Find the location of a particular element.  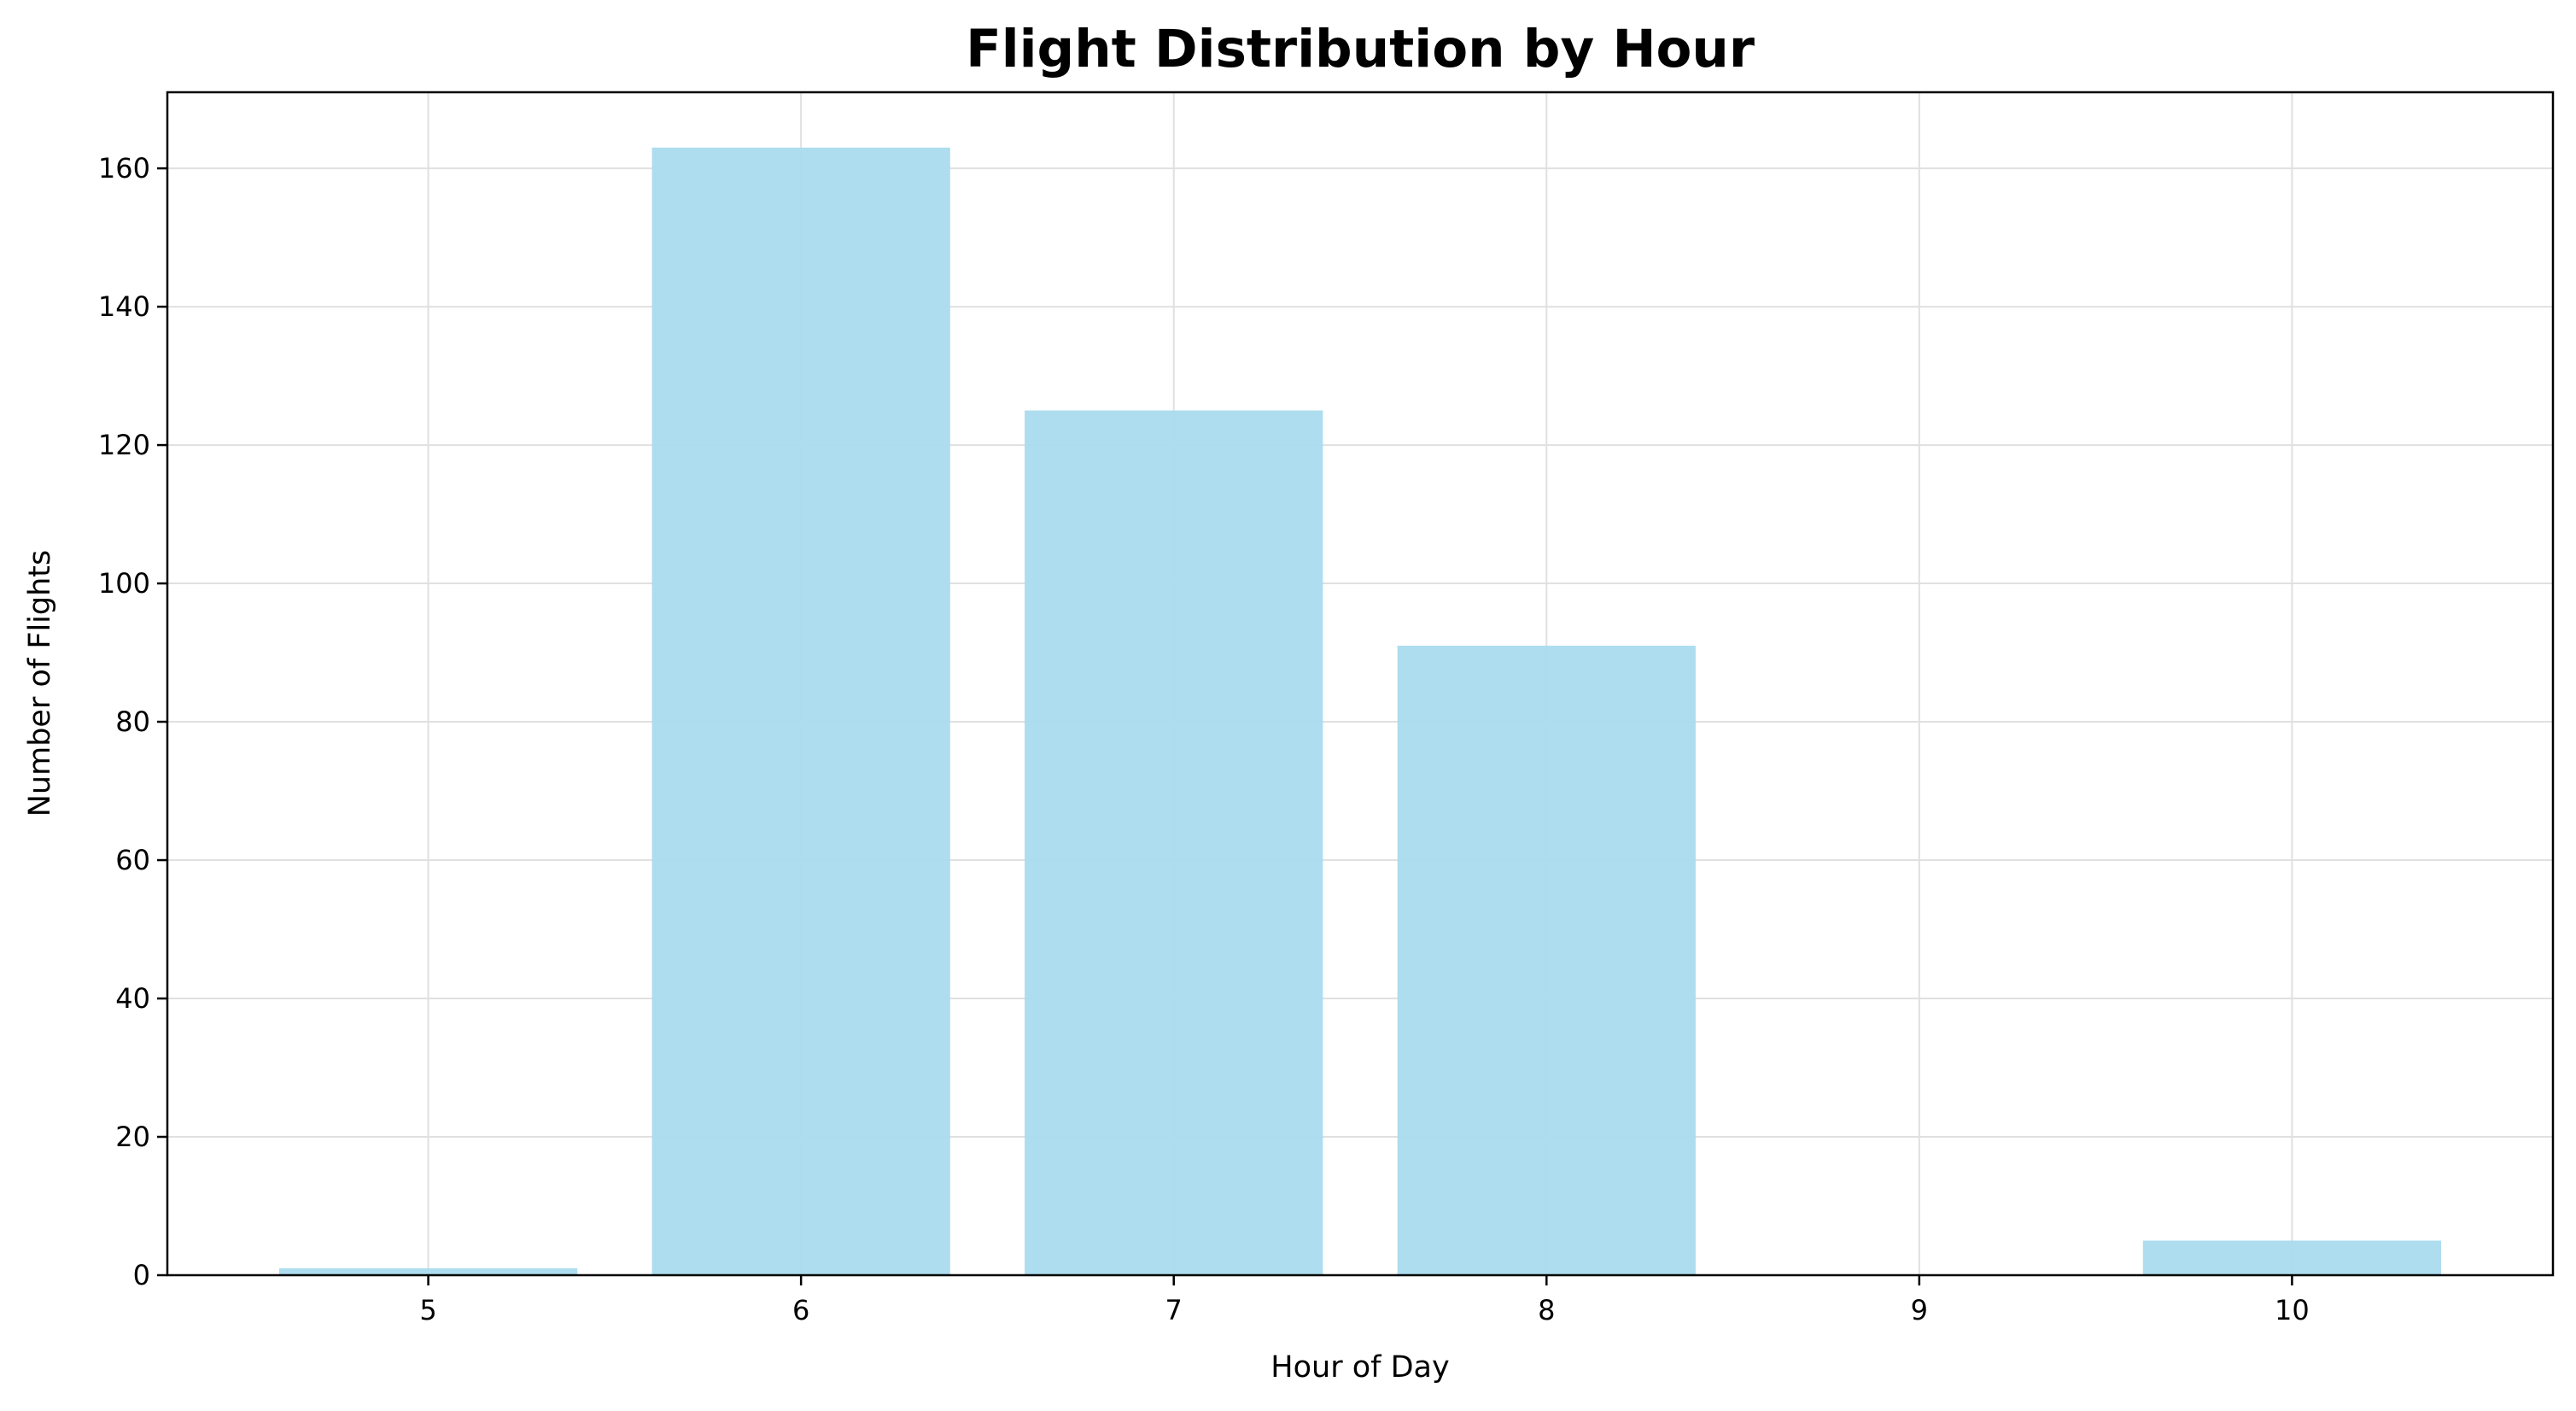

x-tick-label: 5 is located at coordinates (427, 1310).